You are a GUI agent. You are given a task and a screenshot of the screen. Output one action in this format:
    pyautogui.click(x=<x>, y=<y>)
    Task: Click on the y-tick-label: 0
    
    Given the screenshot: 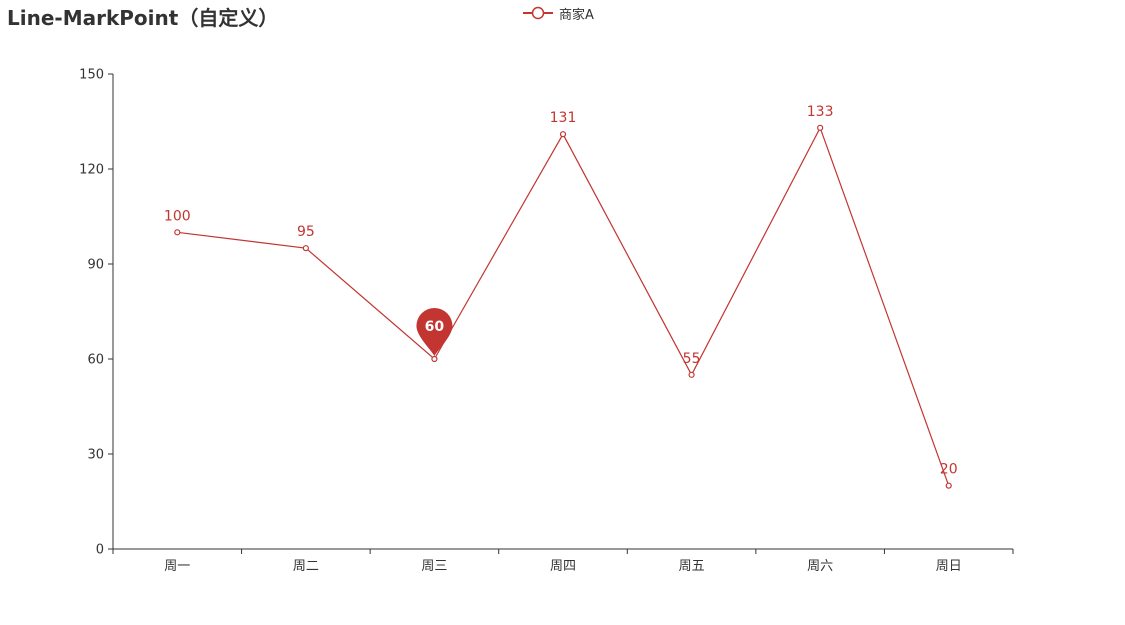 What is the action you would take?
    pyautogui.click(x=100, y=550)
    